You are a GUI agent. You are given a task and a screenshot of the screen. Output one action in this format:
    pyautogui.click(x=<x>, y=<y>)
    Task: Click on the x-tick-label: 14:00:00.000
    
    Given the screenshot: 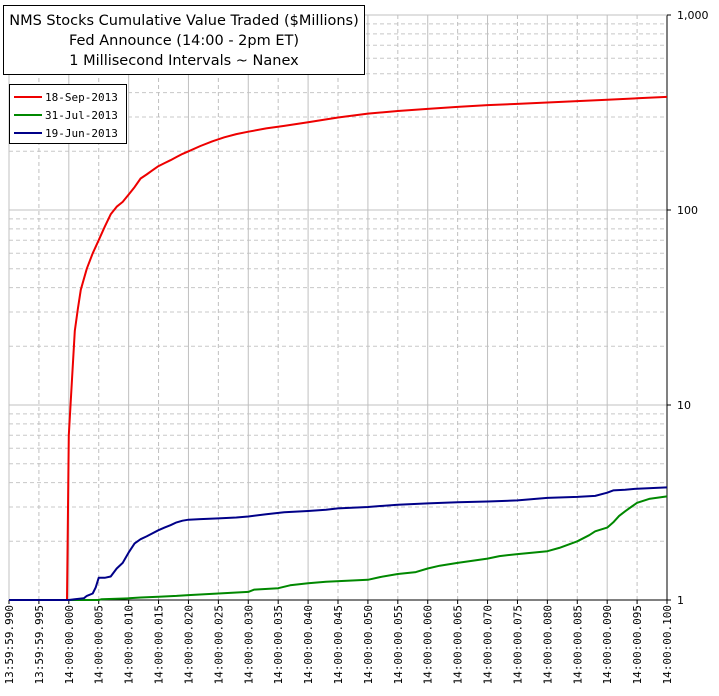 What is the action you would take?
    pyautogui.click(x=69, y=644)
    